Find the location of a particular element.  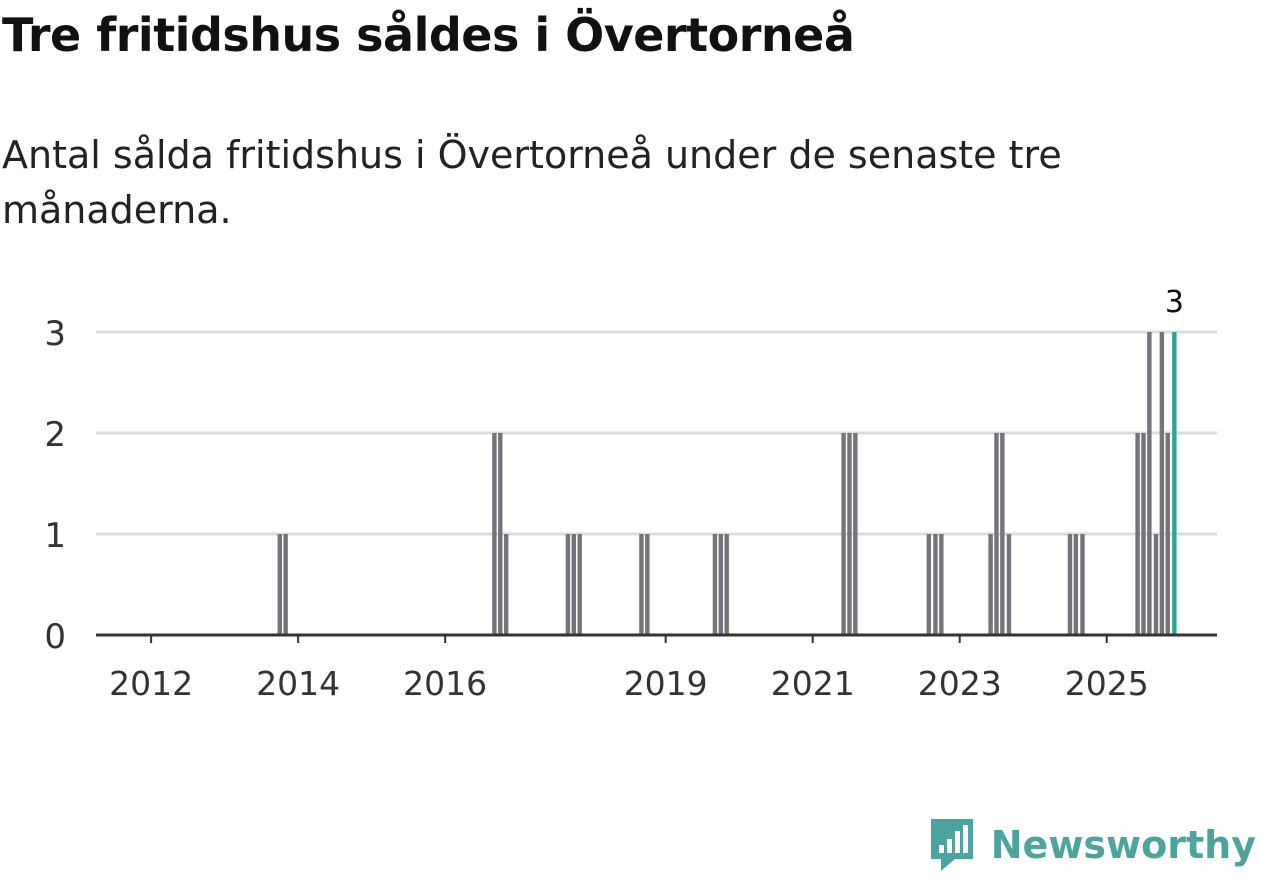

x-tick-label: 2025 is located at coordinates (1107, 683).